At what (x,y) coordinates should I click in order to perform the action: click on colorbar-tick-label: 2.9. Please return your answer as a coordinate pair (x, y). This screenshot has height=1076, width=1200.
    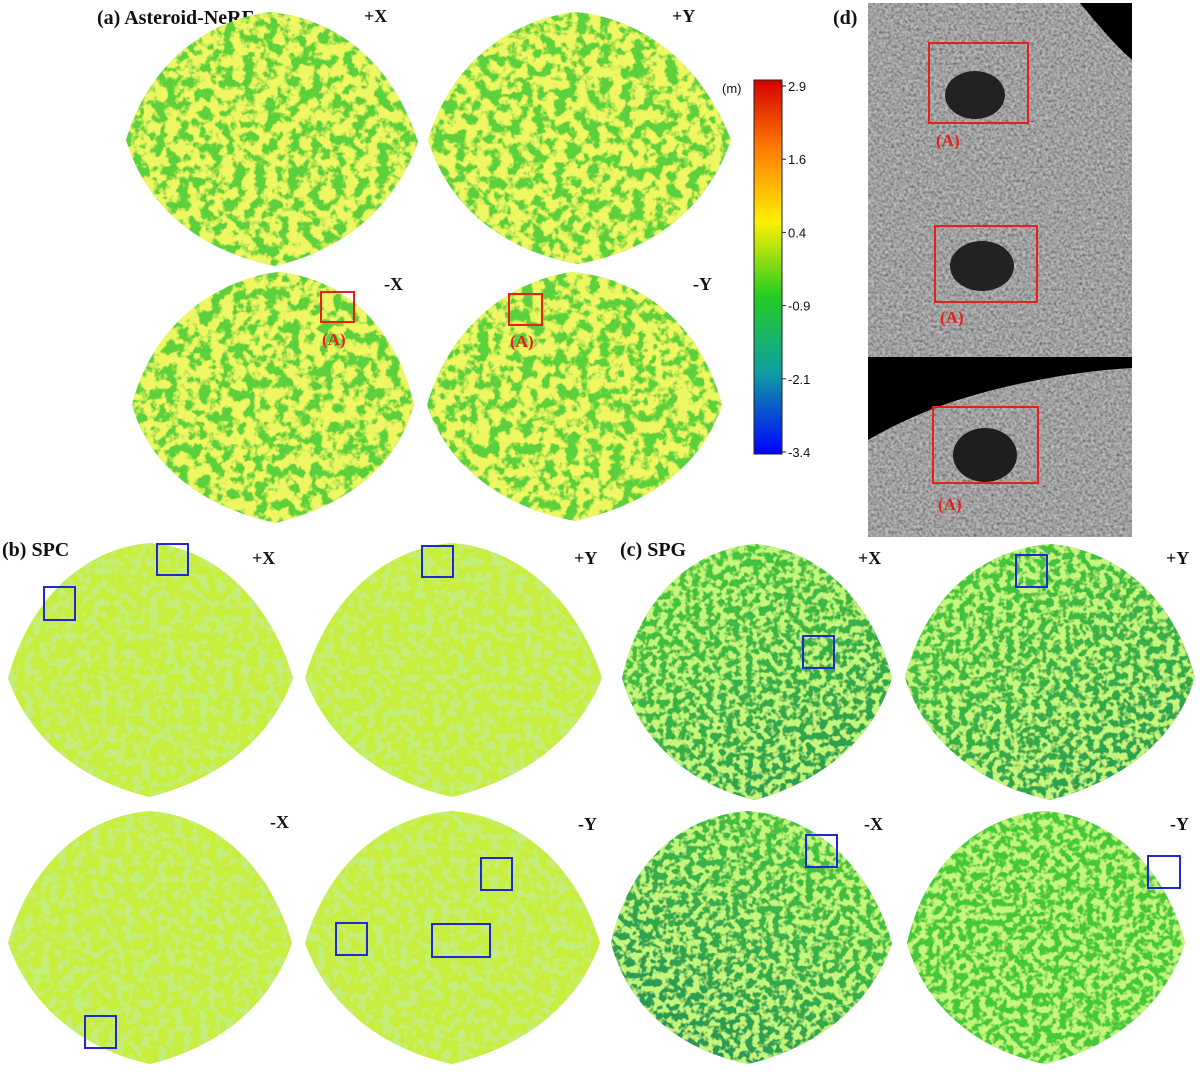
    Looking at the image, I should click on (797, 86).